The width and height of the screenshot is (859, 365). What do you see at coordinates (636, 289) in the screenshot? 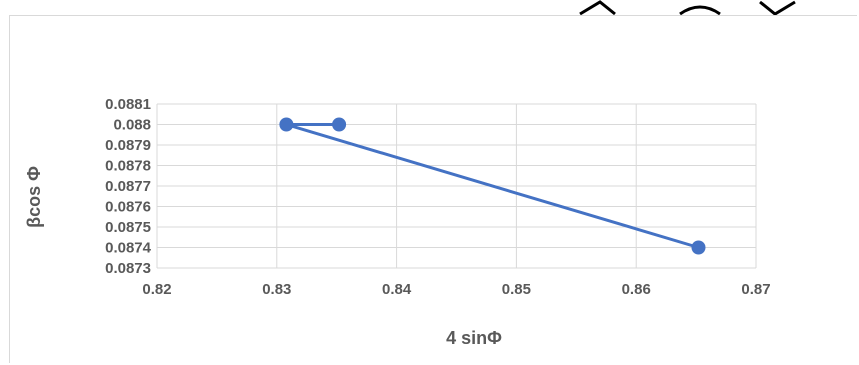
I see `x-tick-label: 0.86` at bounding box center [636, 289].